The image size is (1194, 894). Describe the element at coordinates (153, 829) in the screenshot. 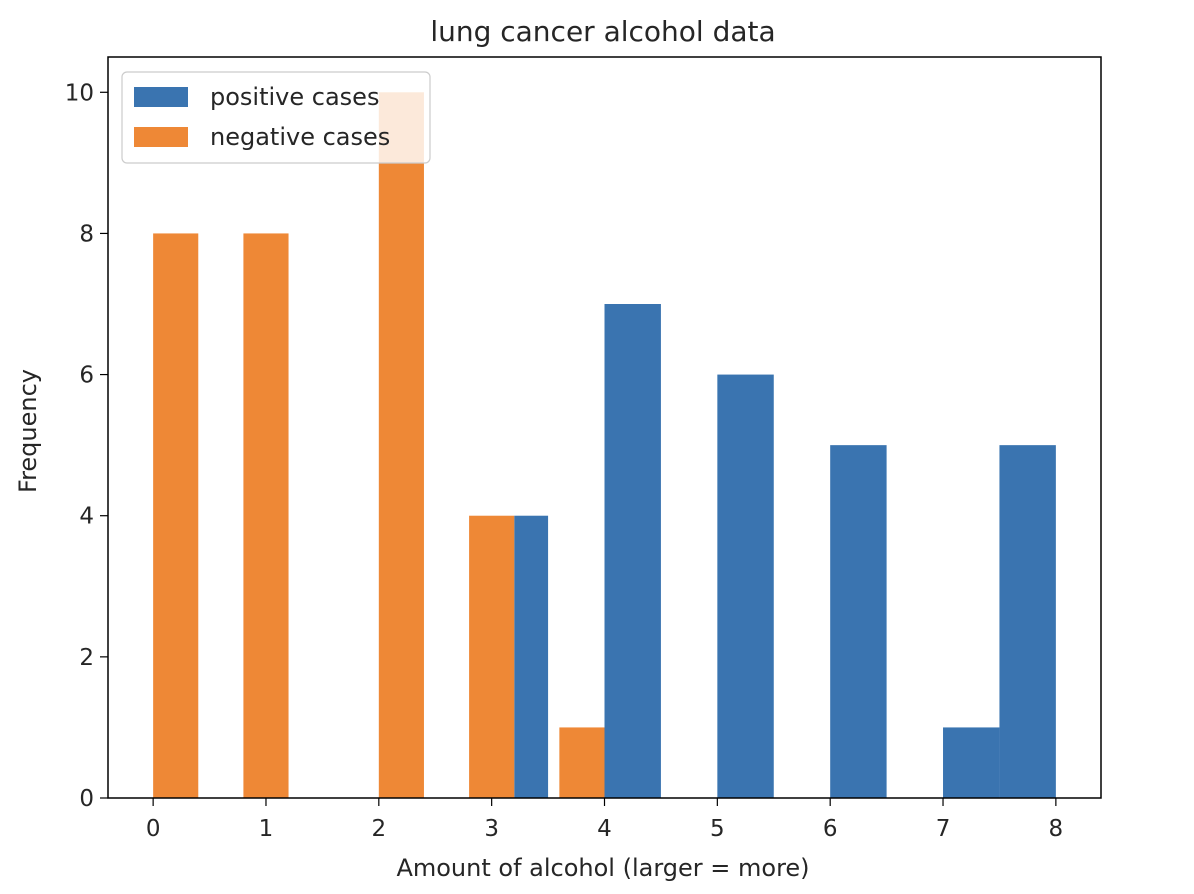

I see `x-tick-label: 0` at that location.